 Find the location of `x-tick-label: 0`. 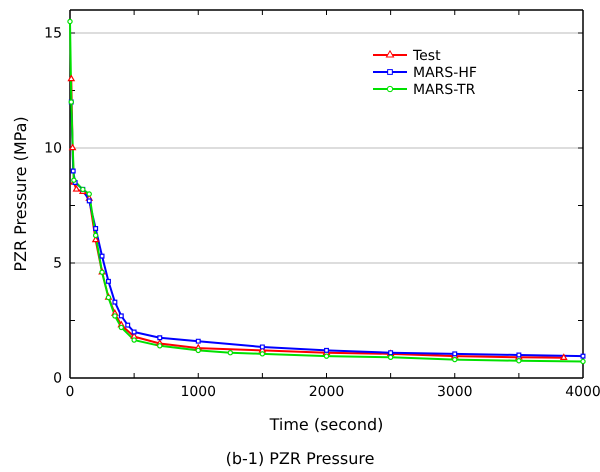

x-tick-label: 0 is located at coordinates (70, 392).